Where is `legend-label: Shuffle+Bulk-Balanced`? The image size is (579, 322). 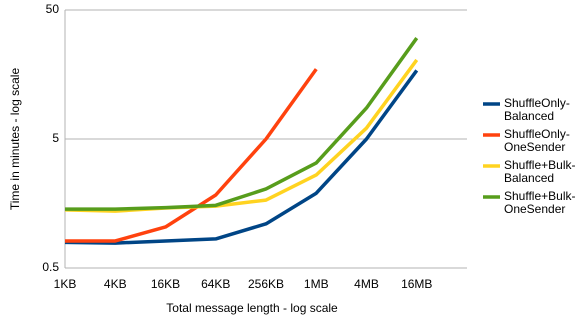 legend-label: Shuffle+Bulk-Balanced is located at coordinates (540, 171).